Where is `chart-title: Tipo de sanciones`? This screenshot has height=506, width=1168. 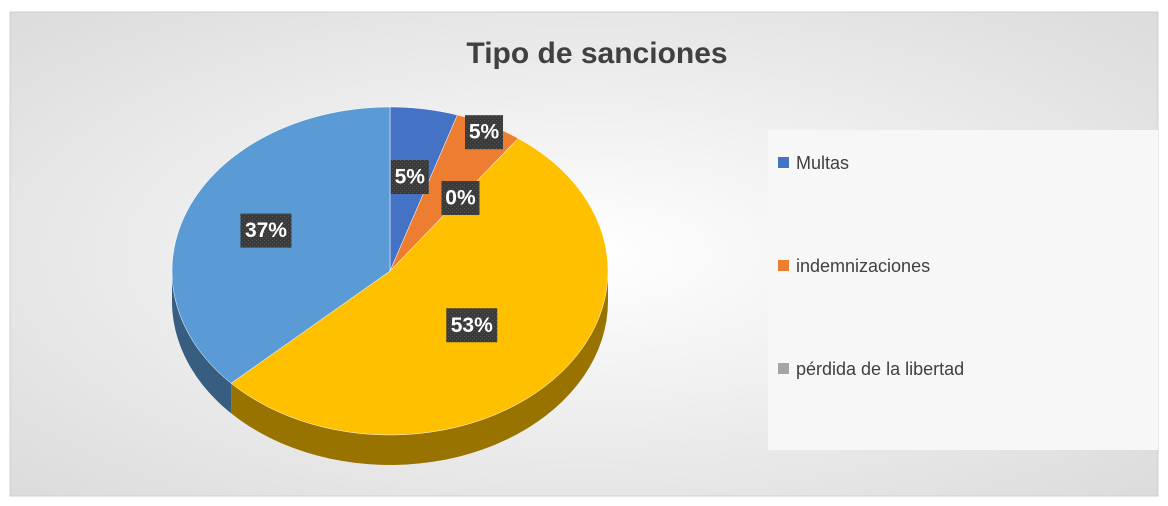
chart-title: Tipo de sanciones is located at coordinates (596, 53).